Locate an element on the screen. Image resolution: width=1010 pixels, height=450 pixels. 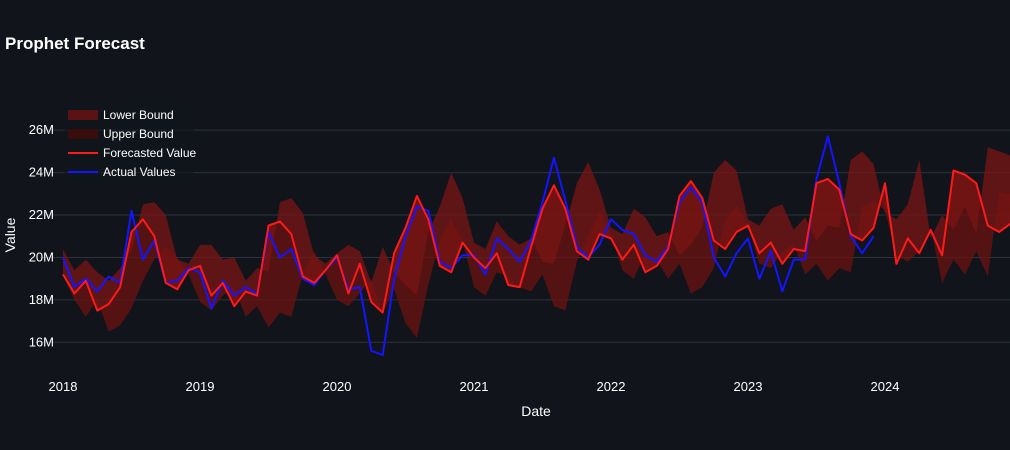
y-tick-label: 20M is located at coordinates (41, 256).